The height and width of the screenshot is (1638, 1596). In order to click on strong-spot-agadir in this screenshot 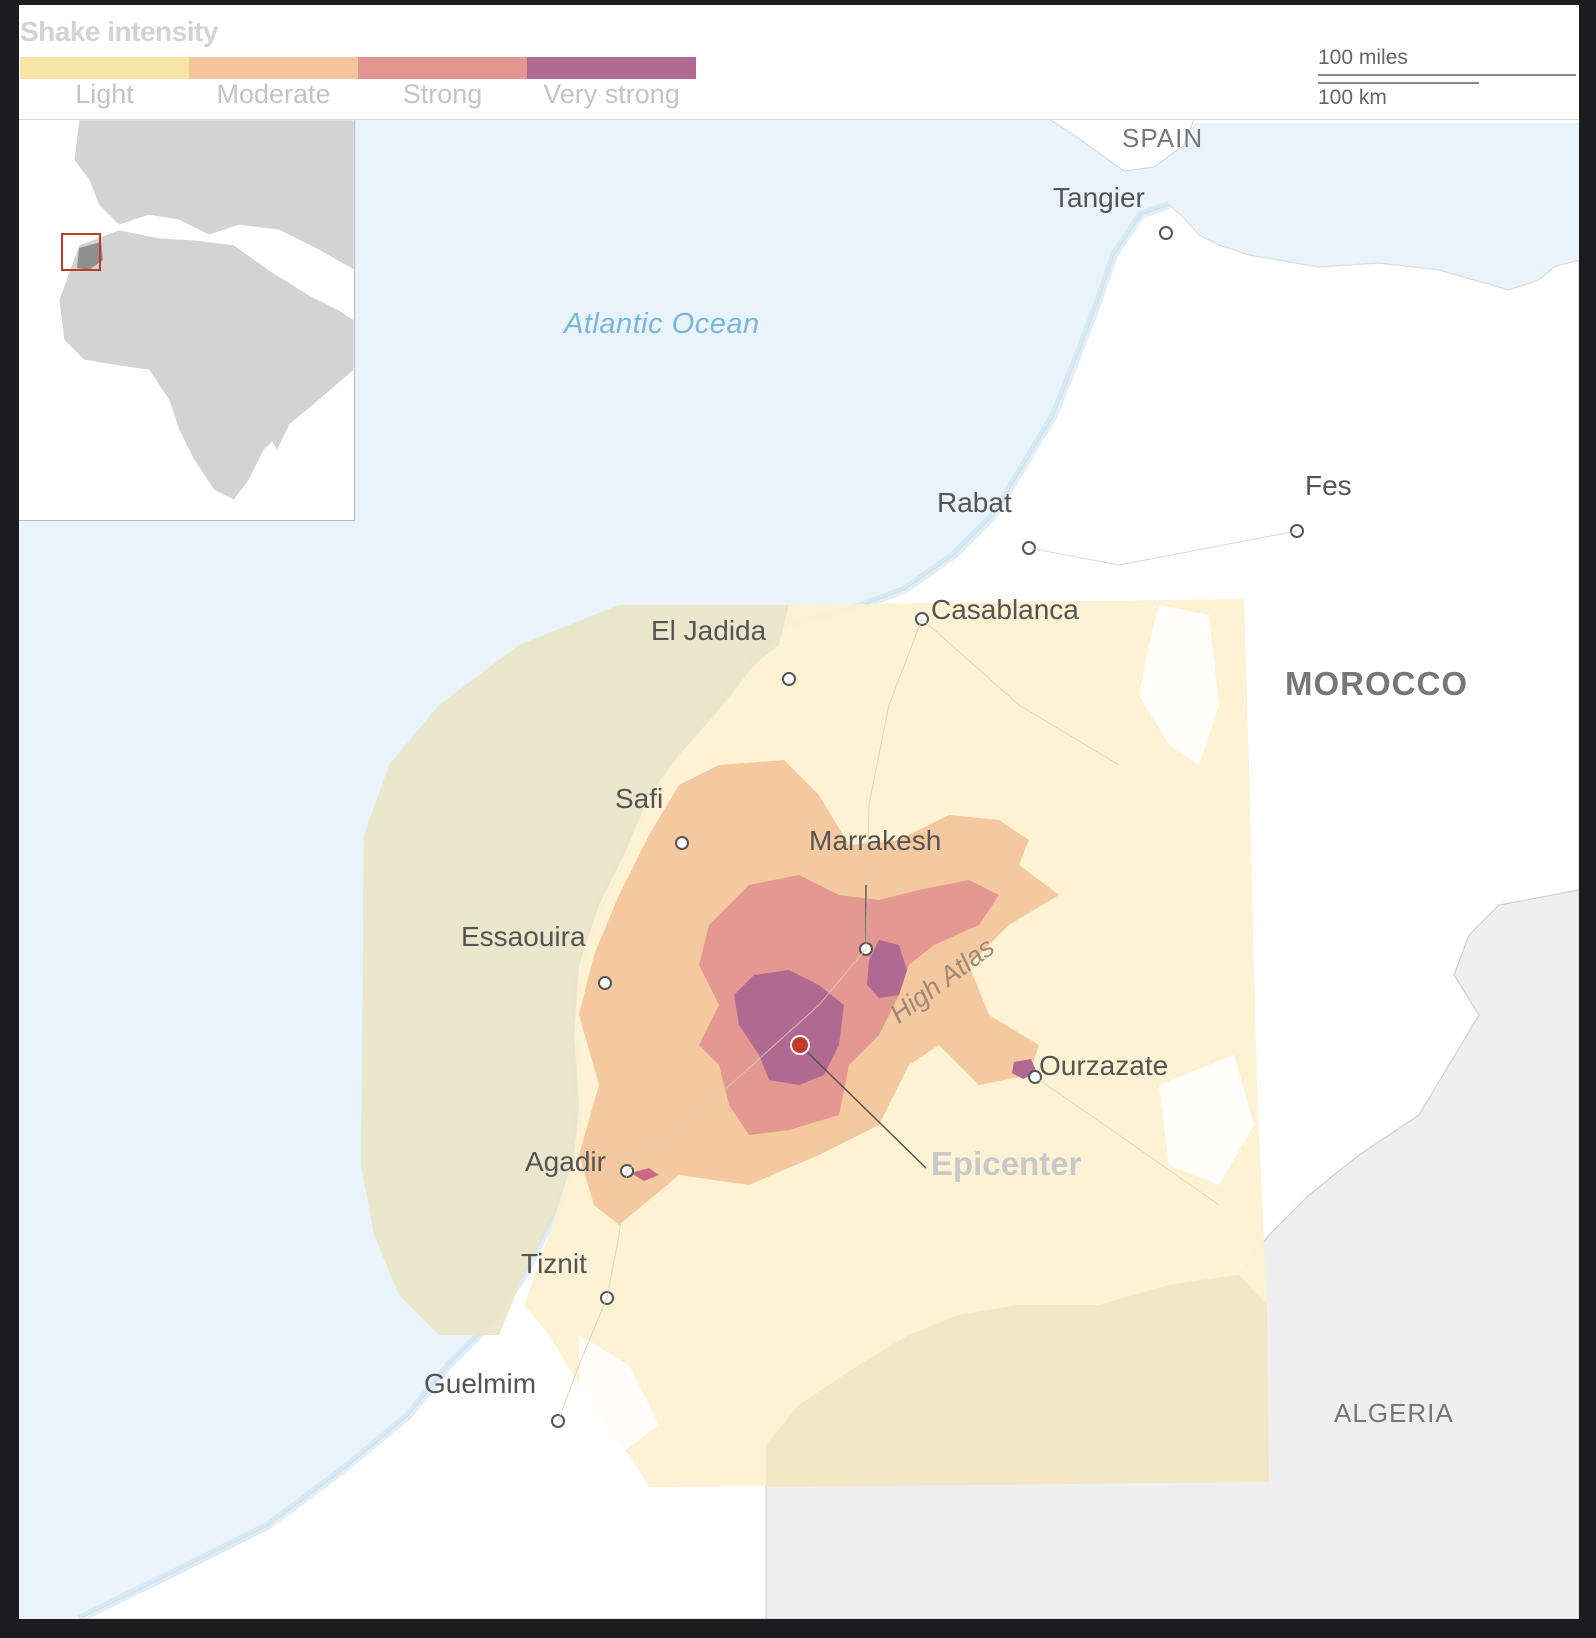, I will do `click(645, 1174)`.